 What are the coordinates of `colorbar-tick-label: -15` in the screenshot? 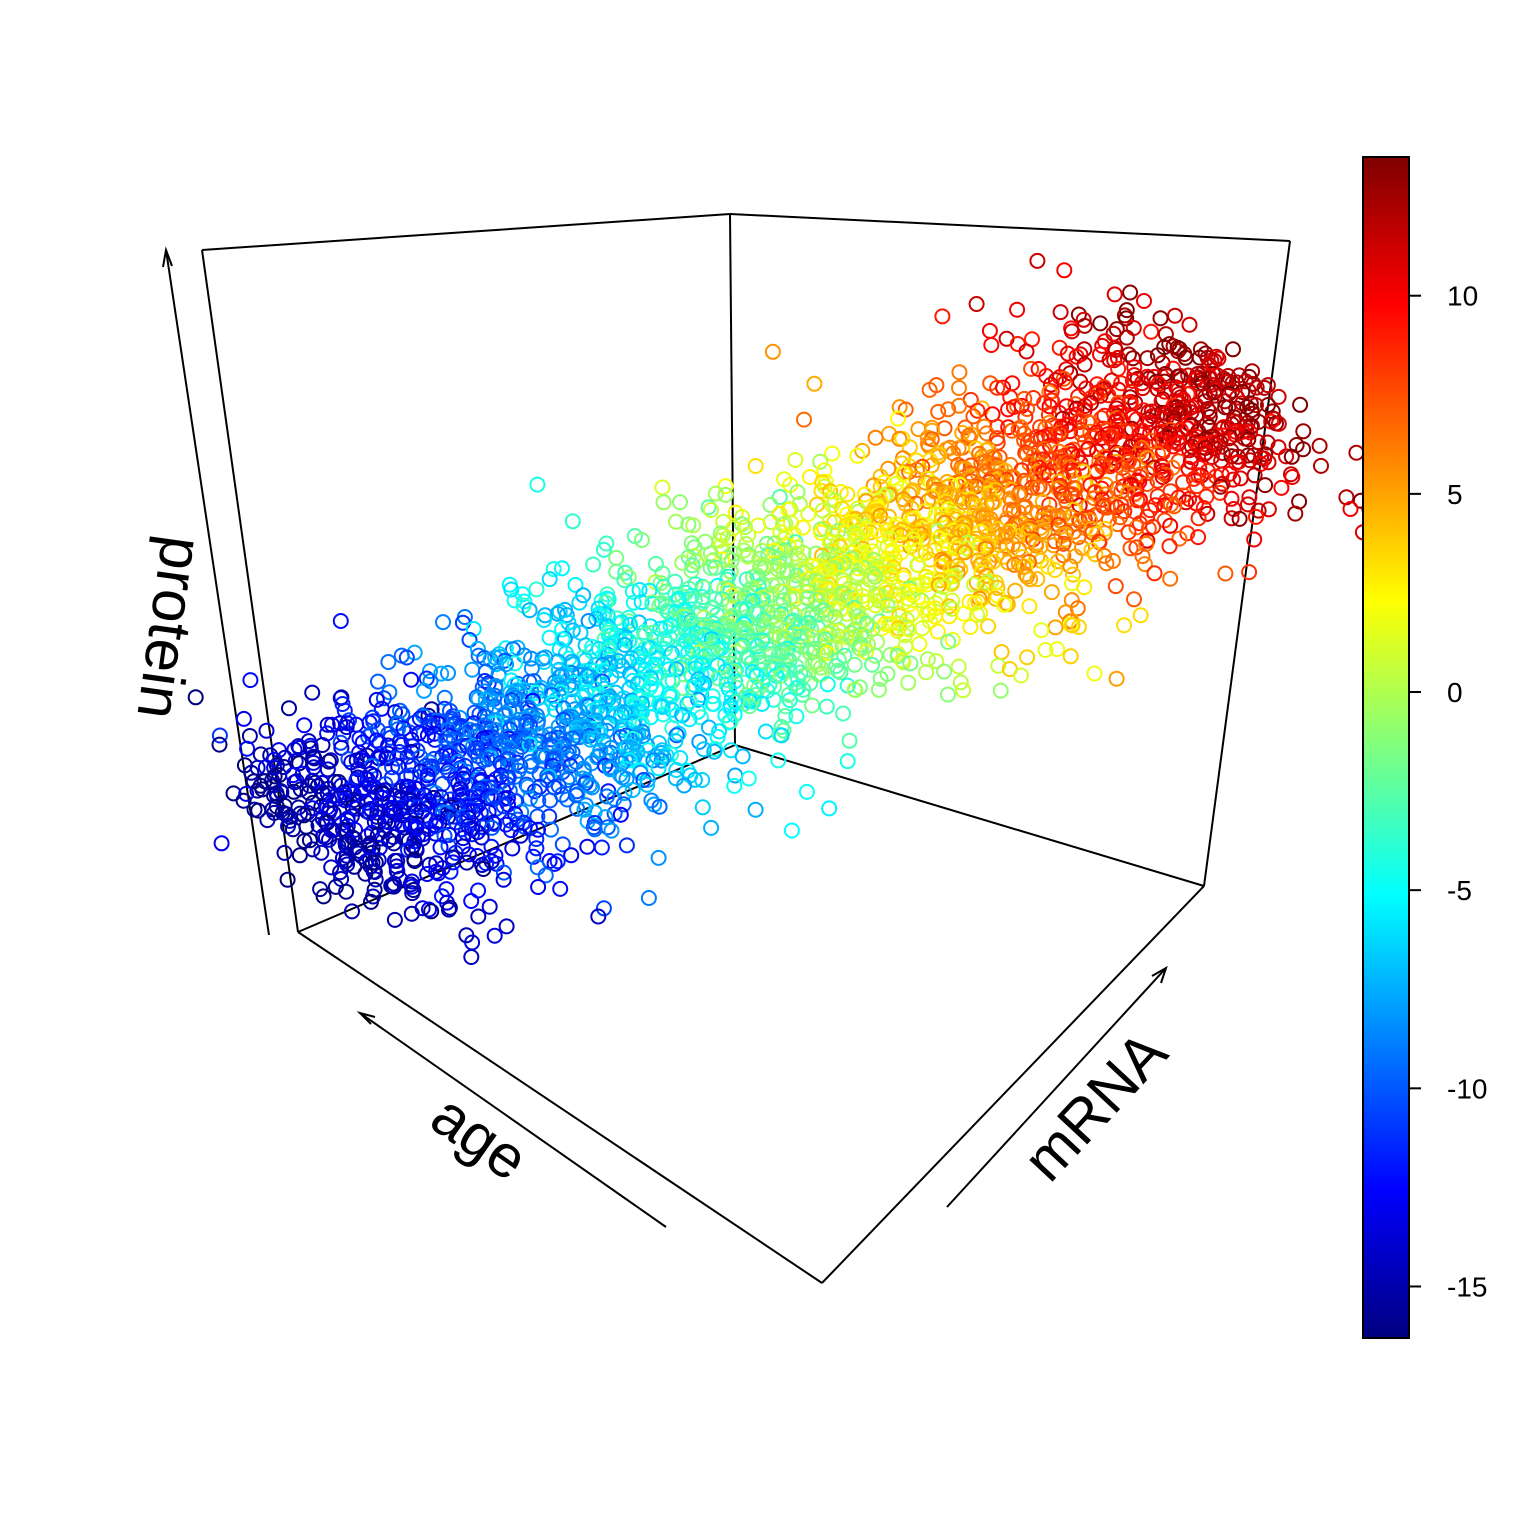 It's located at (1467, 1286).